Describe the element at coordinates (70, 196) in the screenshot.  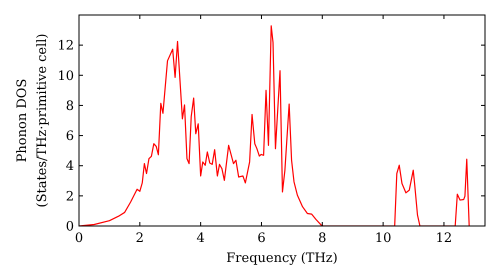
I see `y-tick-label: 2` at that location.